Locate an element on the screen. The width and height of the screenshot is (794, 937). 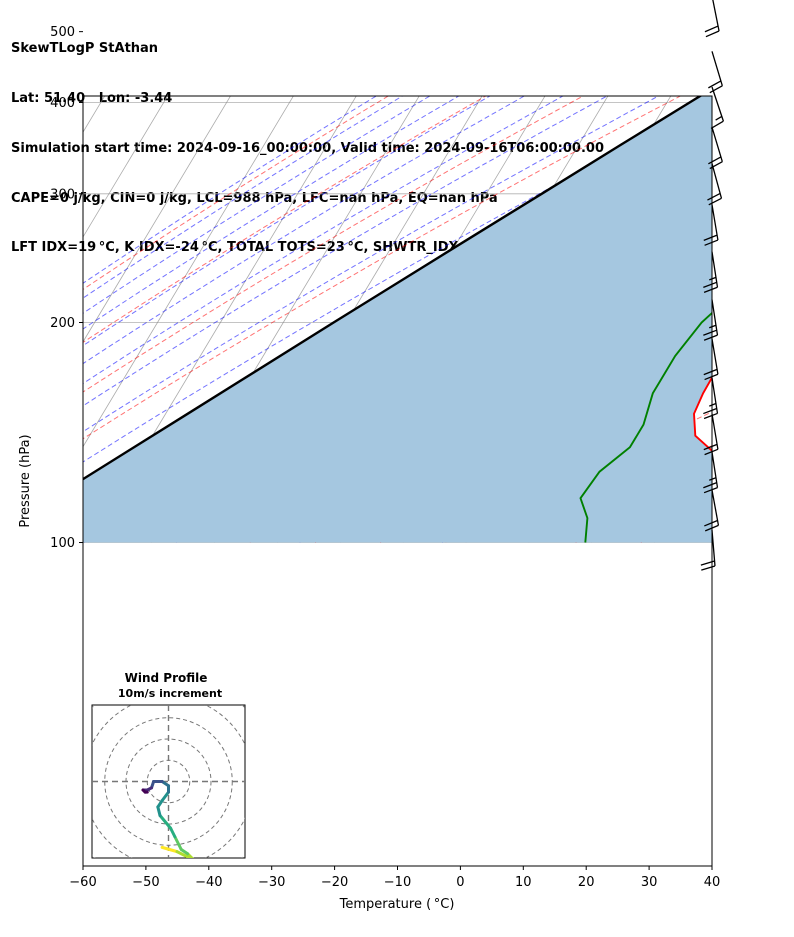
y-tick-label: 500 is located at coordinates (62, 32).